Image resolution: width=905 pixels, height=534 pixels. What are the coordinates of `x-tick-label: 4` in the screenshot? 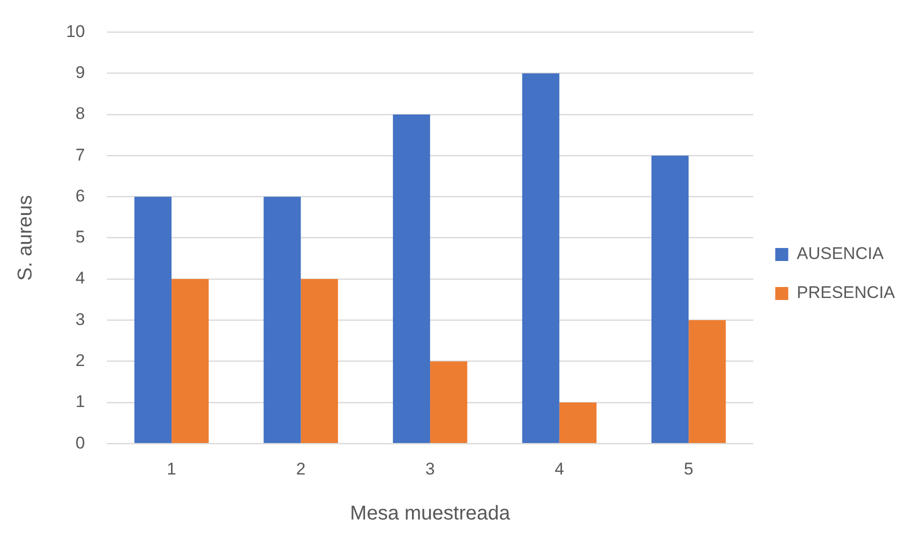 It's located at (559, 468).